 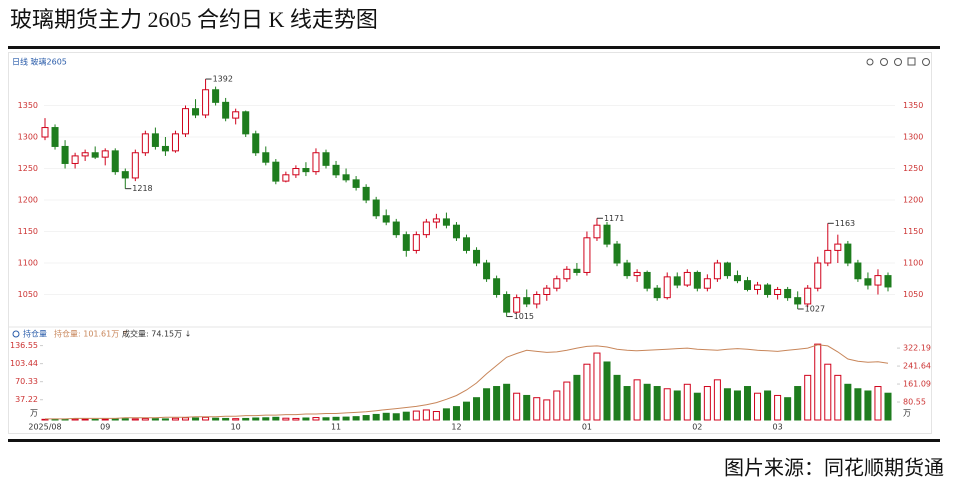 I want to click on annotation: 1392, so click(x=223, y=79).